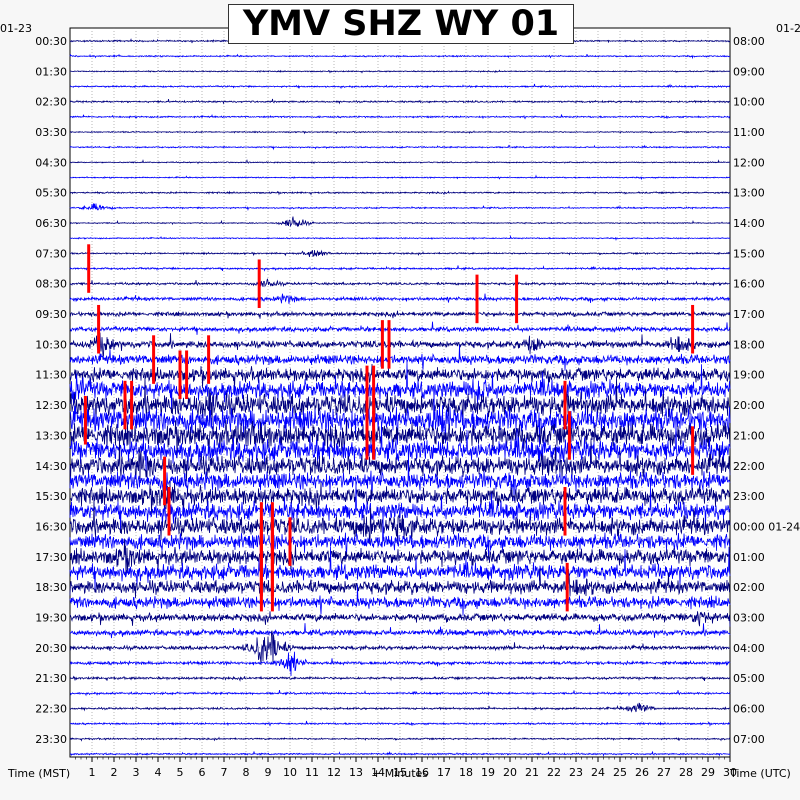 The image size is (800, 800). I want to click on right-hour-label: 03:00, so click(749, 617).